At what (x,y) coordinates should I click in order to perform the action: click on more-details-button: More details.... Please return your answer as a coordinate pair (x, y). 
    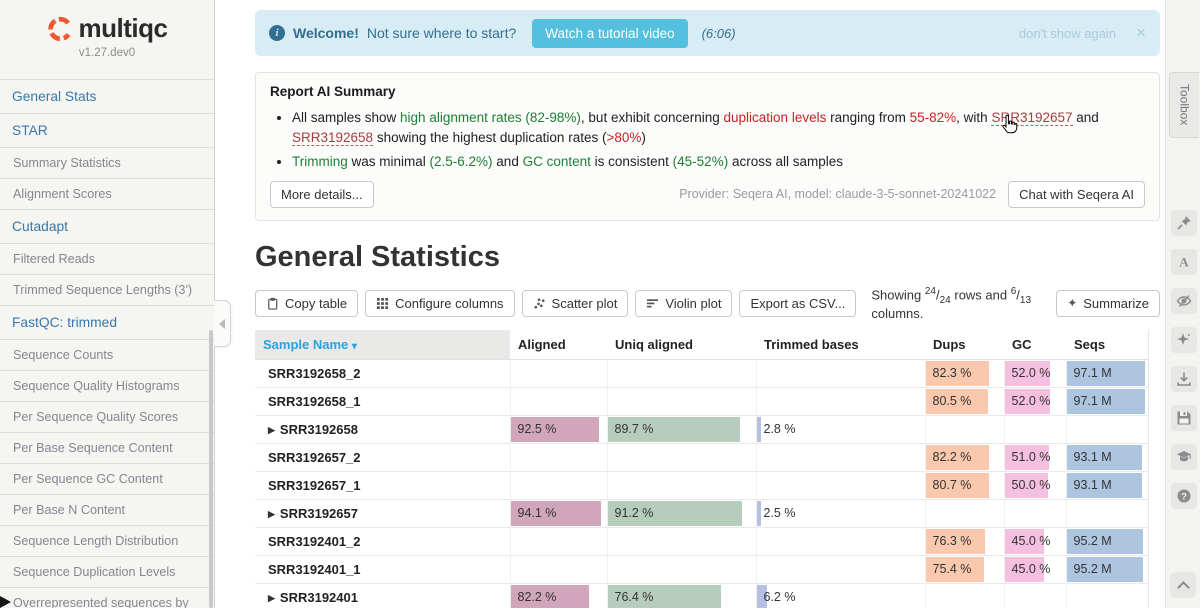
    Looking at the image, I should click on (322, 194).